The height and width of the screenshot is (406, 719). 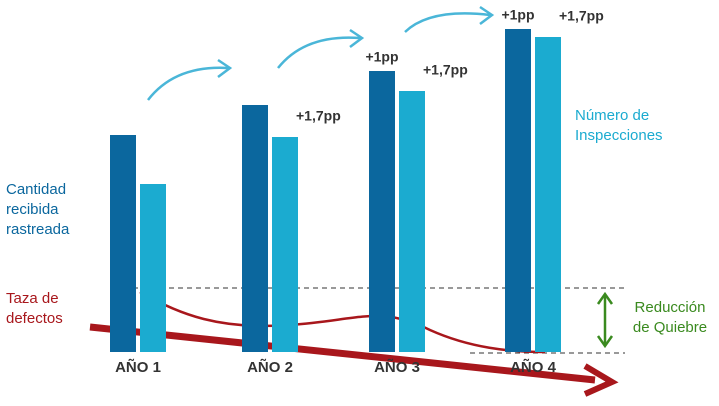 I want to click on defect-label: defectos, so click(x=34, y=318).